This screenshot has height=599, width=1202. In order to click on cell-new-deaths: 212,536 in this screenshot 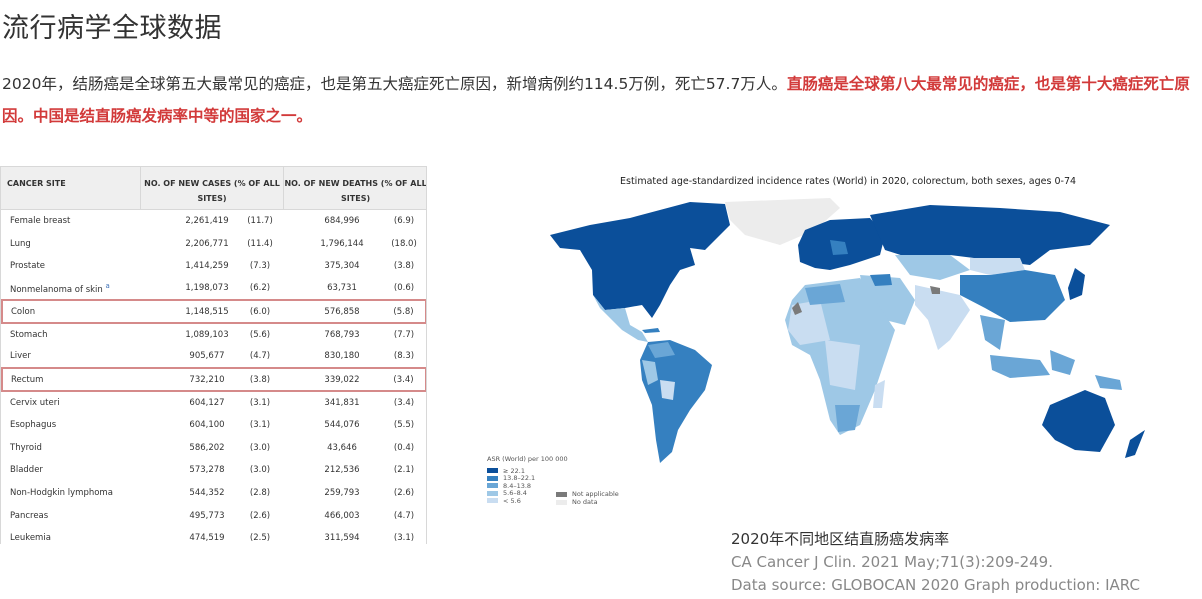, I will do `click(332, 470)`.